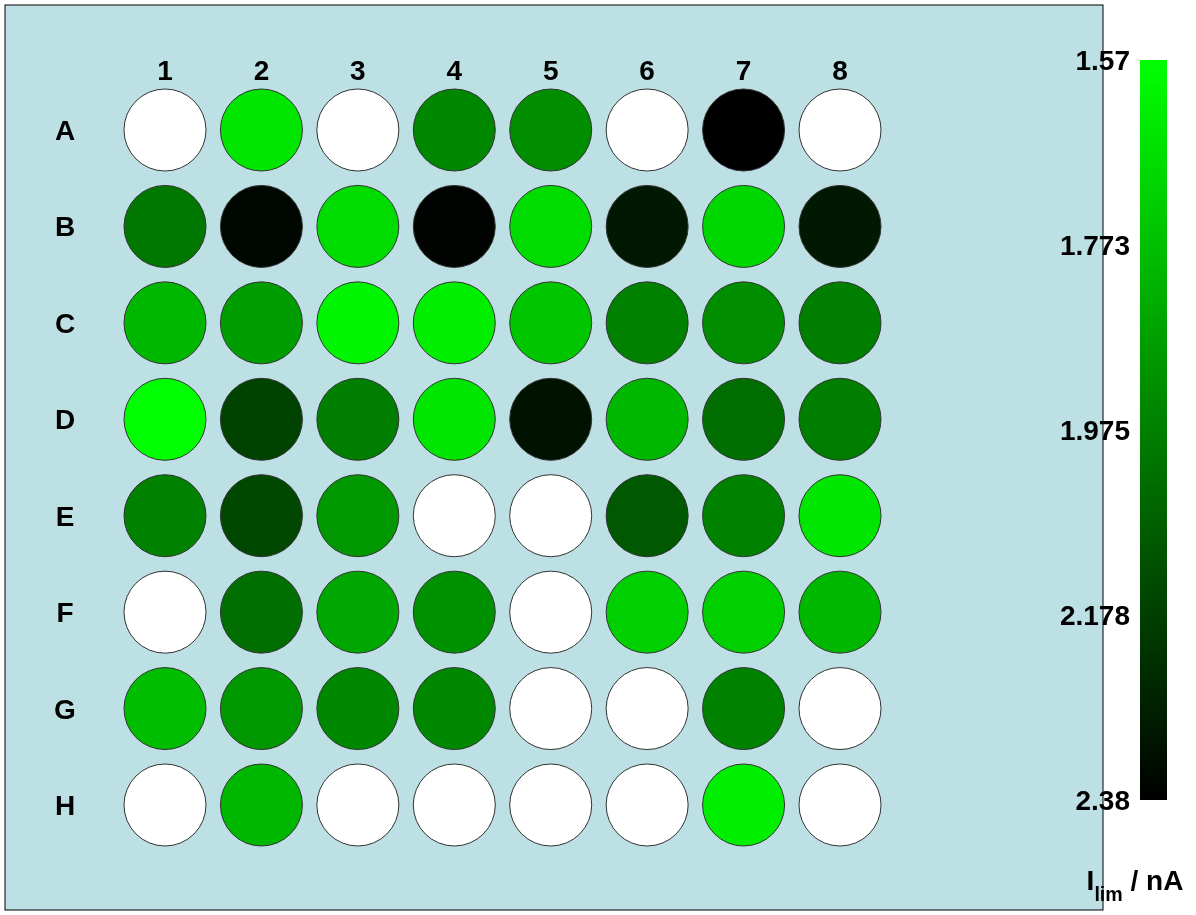 This screenshot has height=915, width=1196. I want to click on x-tick-label: 7, so click(743, 70).